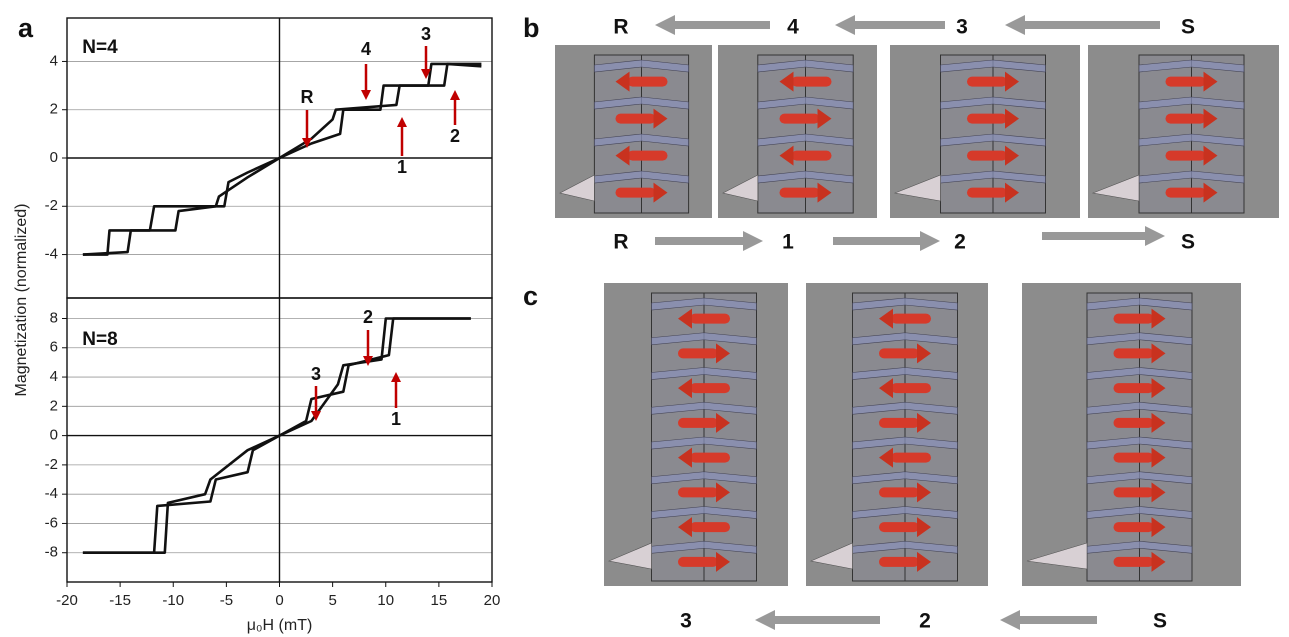  Describe the element at coordinates (67, 600) in the screenshot. I see `x-tick-label: -20` at that location.